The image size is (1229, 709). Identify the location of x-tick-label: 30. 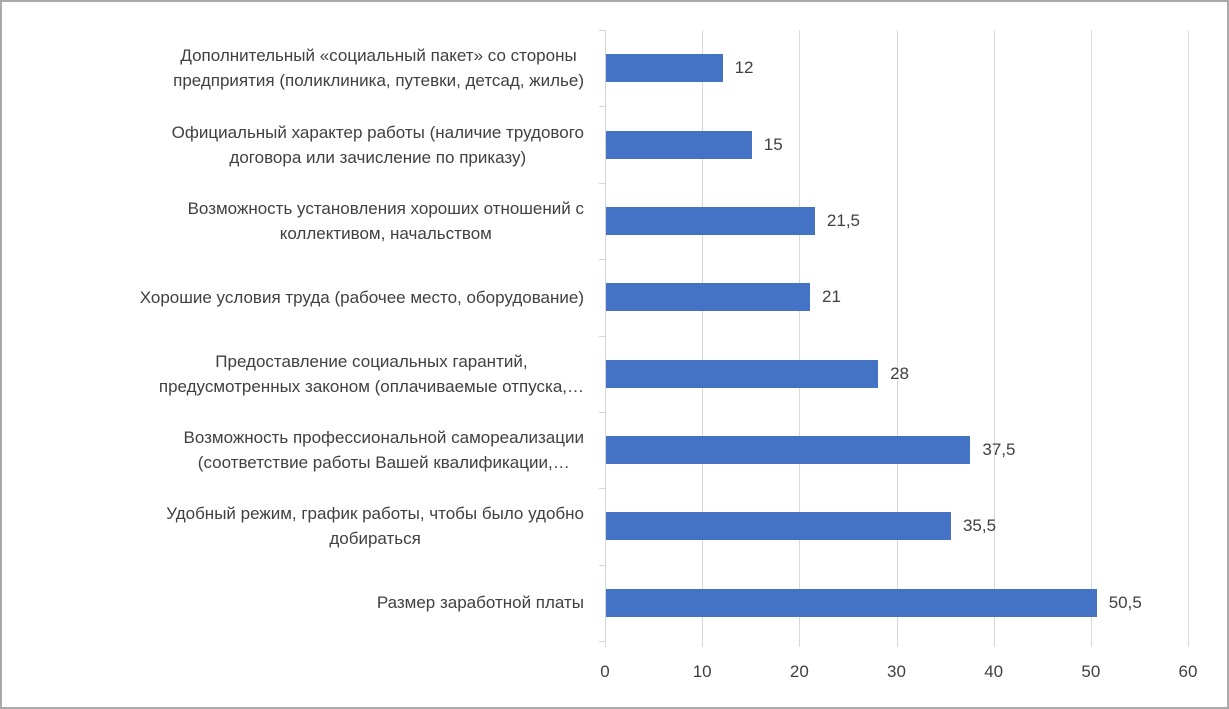
(896, 671).